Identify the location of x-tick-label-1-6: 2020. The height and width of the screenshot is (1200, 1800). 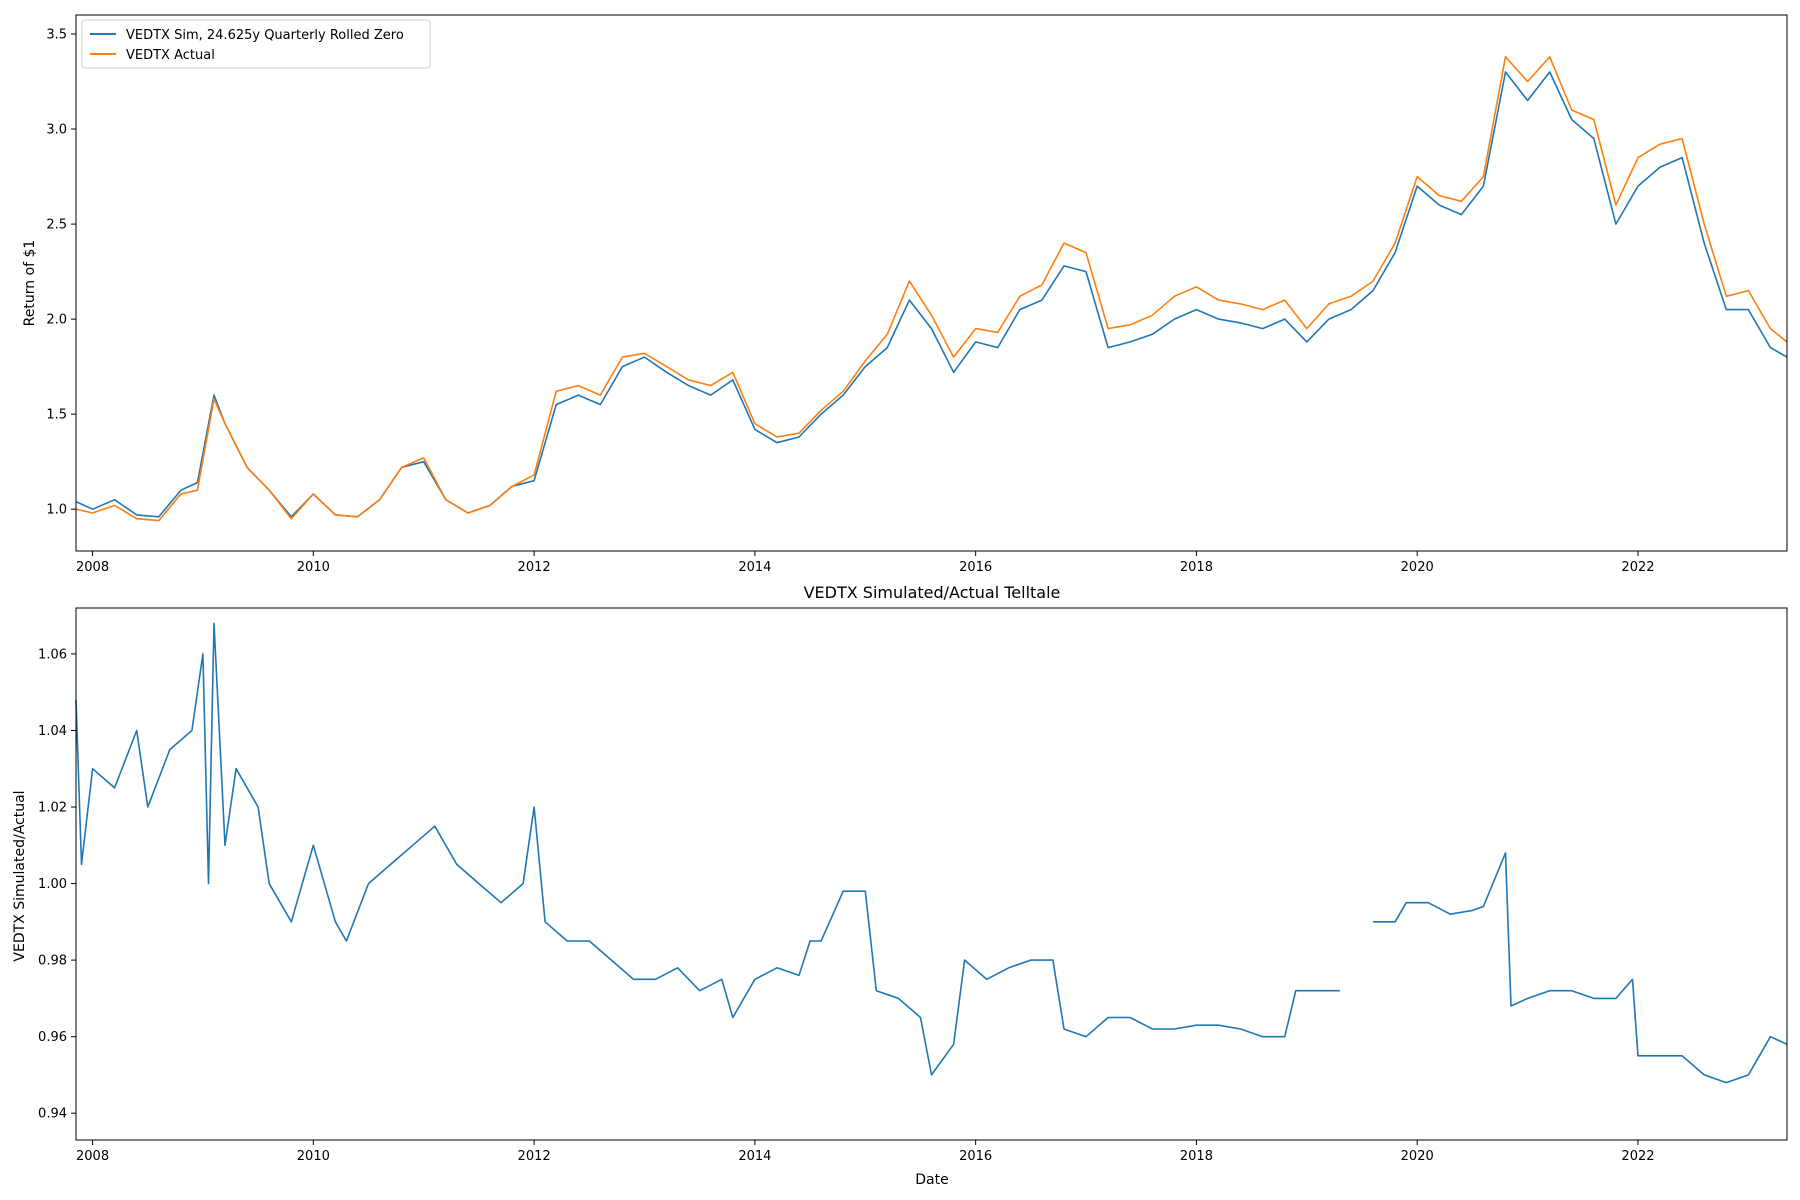
(1417, 1156).